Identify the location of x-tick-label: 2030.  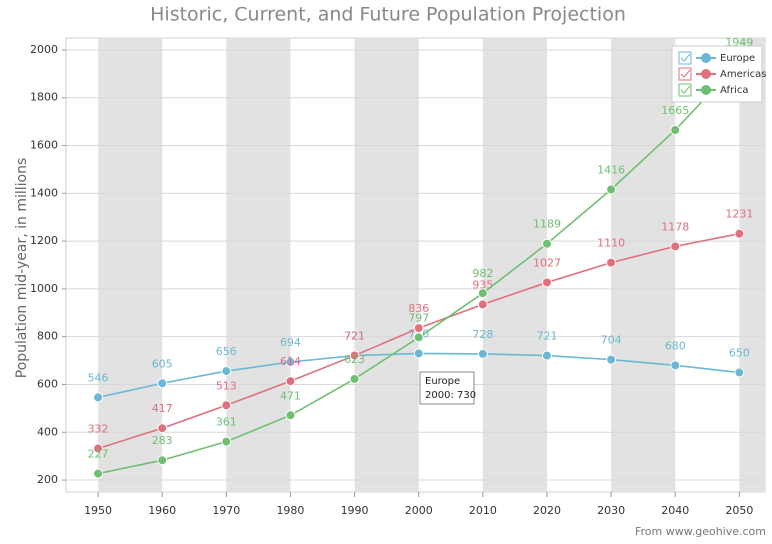
(611, 510).